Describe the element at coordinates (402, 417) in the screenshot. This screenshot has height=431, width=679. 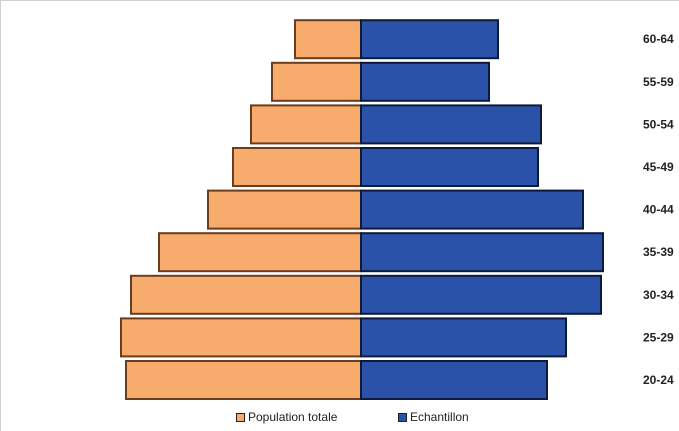
I see `legend-swatch-echantillon` at that location.